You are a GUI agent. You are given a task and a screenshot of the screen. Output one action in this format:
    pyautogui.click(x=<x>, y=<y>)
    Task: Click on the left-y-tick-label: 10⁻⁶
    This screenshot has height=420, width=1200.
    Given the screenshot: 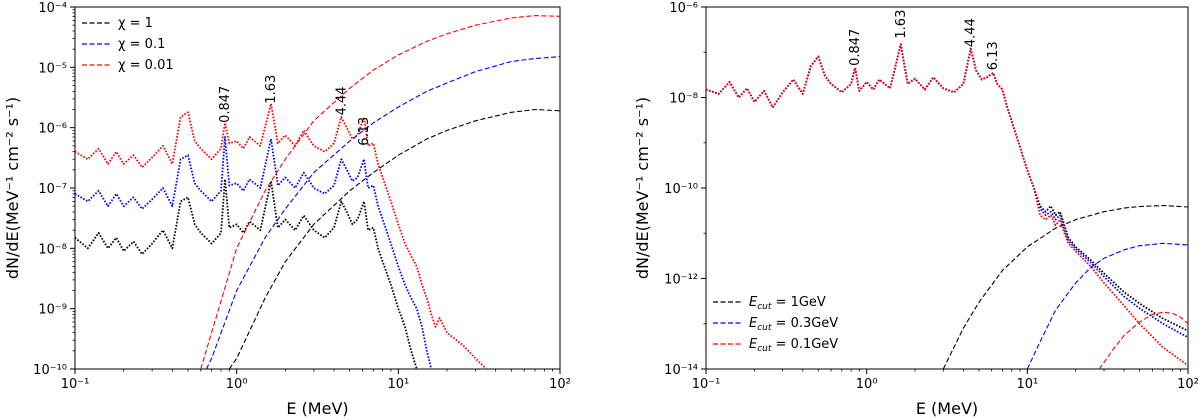 What is the action you would take?
    pyautogui.click(x=52, y=129)
    